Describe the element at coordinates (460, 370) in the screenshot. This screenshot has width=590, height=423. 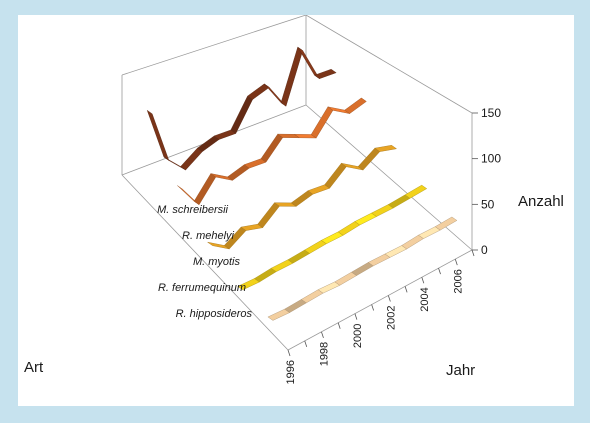
I see `x-axis-title: Jahr` at that location.